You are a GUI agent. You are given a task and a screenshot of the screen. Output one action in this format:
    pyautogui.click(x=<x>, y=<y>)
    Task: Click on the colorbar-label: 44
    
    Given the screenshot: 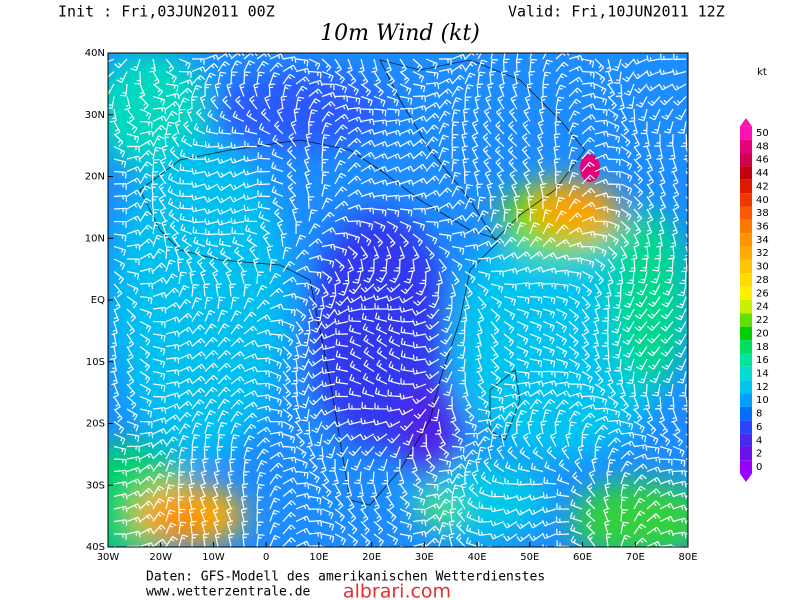 What is the action you would take?
    pyautogui.click(x=762, y=173)
    